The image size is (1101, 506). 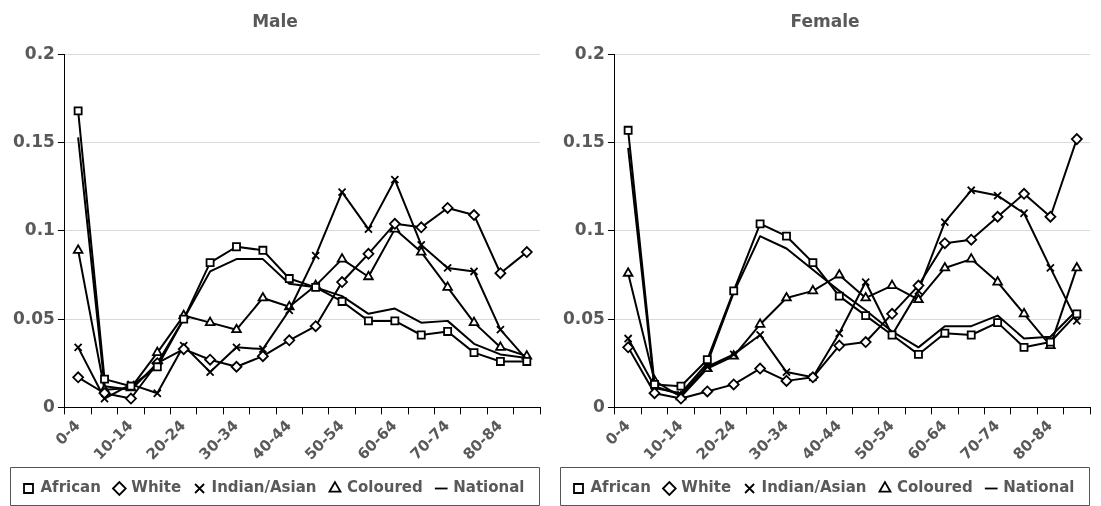 What do you see at coordinates (825, 20) in the screenshot?
I see `chart-title: Female` at bounding box center [825, 20].